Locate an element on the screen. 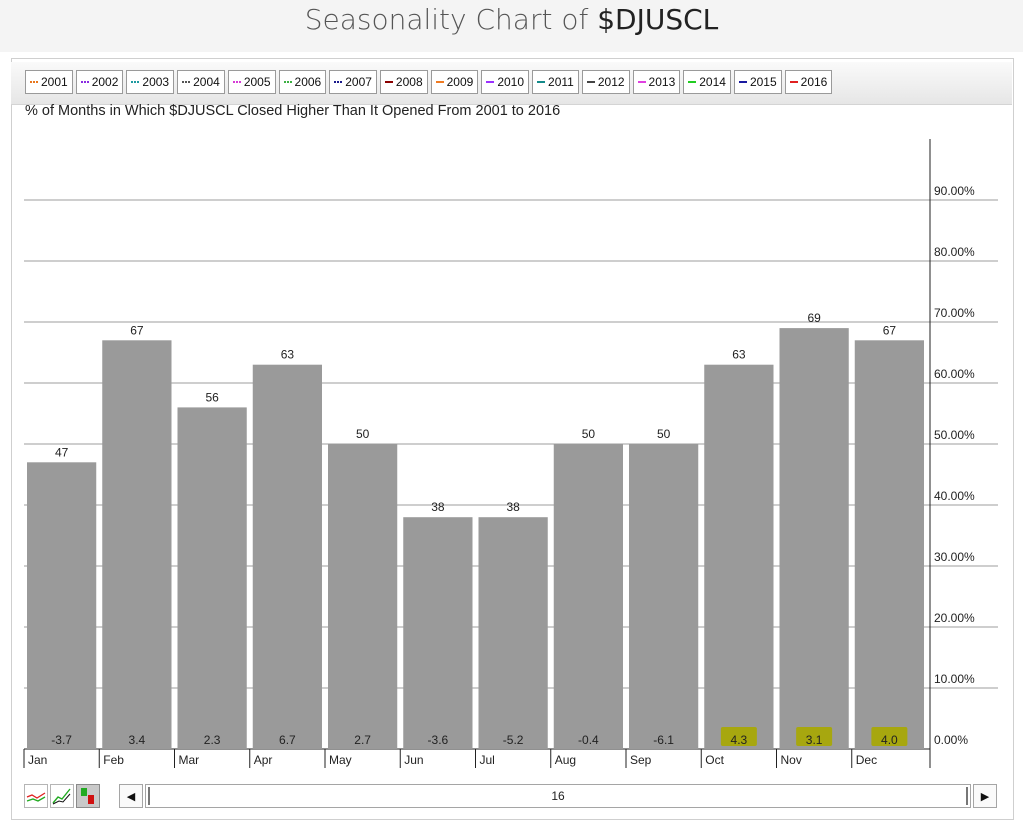  avg-change-label: -3.6 is located at coordinates (438, 740).